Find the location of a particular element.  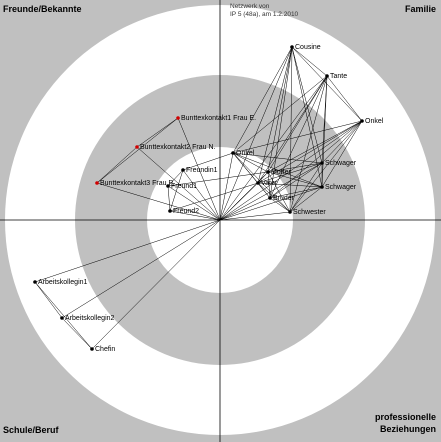

node-label: Cousine is located at coordinates (308, 47).